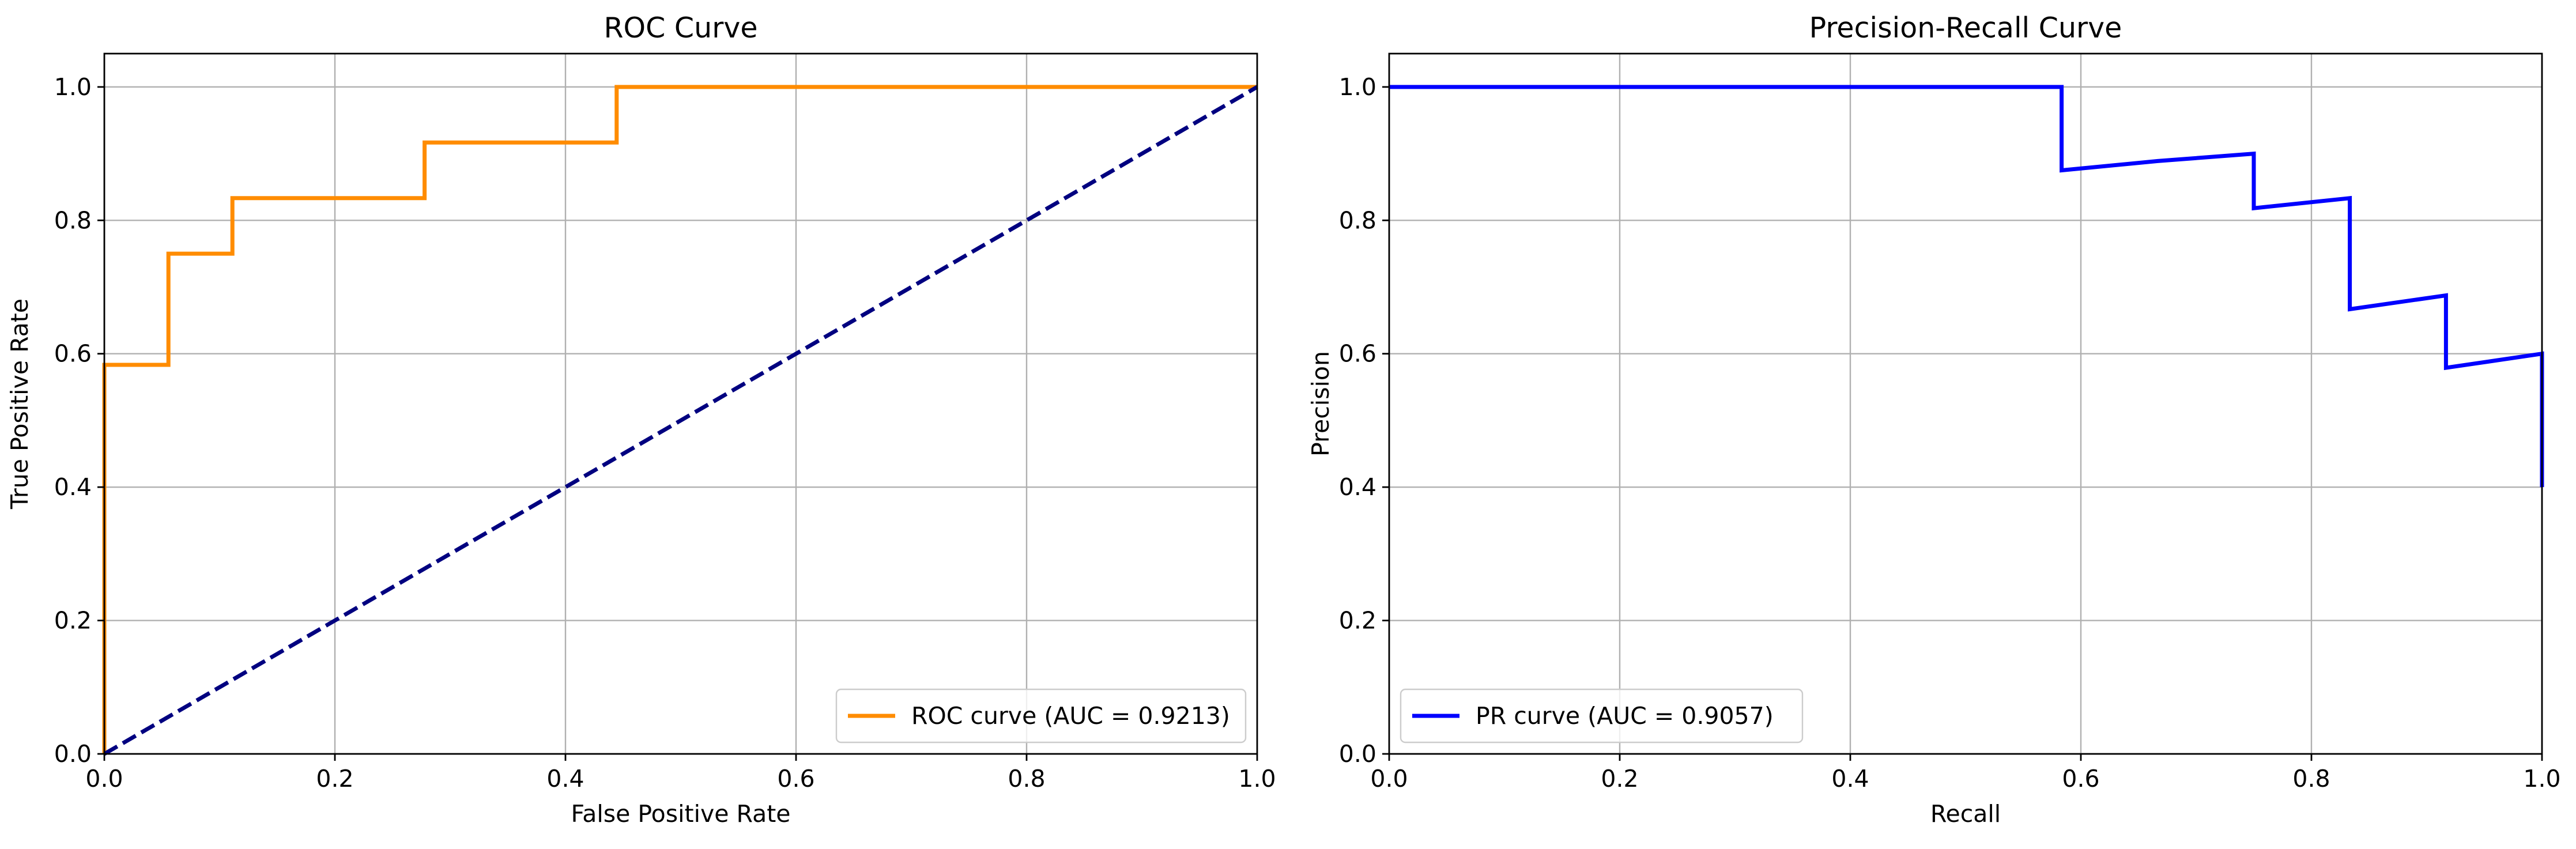 This screenshot has width=2576, height=849. Describe the element at coordinates (680, 814) in the screenshot. I see `x-axis-label: False Positive Rate` at that location.